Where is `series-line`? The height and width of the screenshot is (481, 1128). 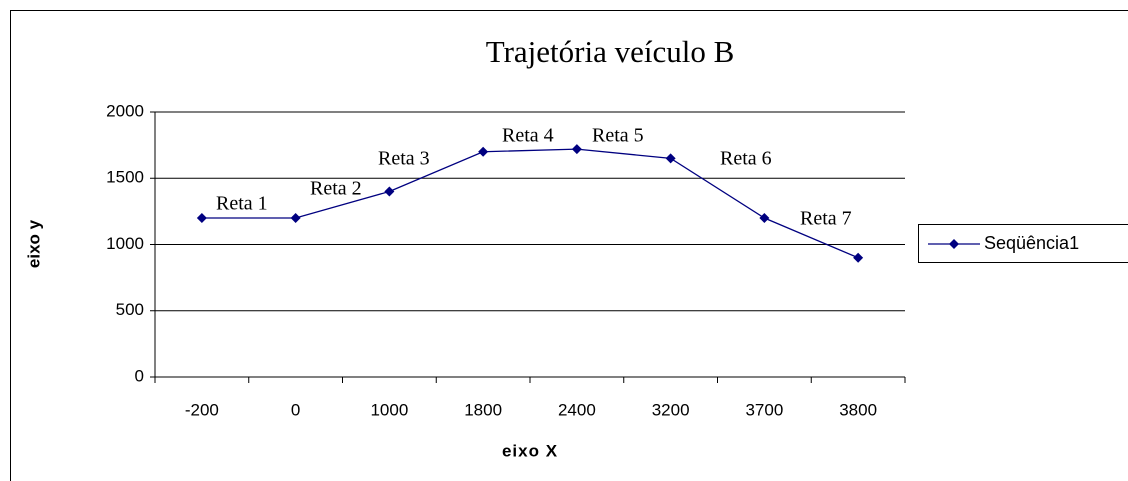
series-line is located at coordinates (530, 203).